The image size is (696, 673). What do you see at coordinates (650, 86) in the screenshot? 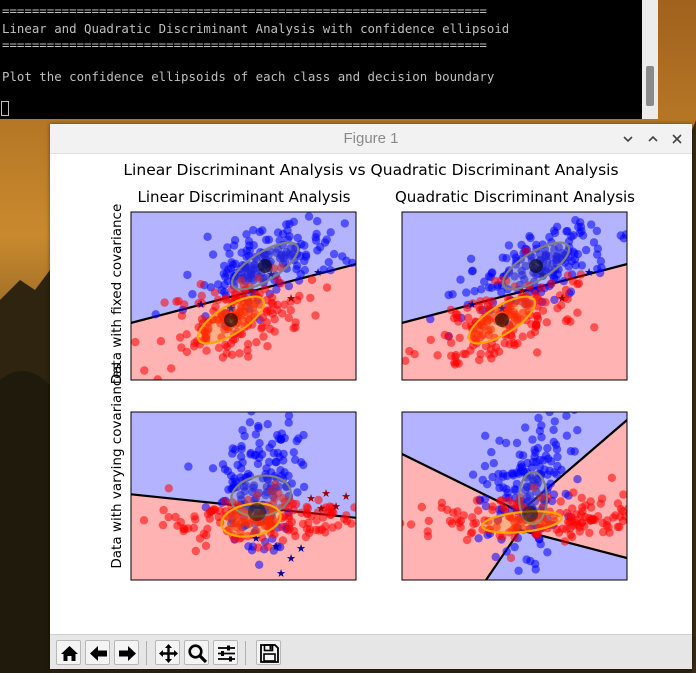
I see `terminal-scrollbar-thumb` at bounding box center [650, 86].